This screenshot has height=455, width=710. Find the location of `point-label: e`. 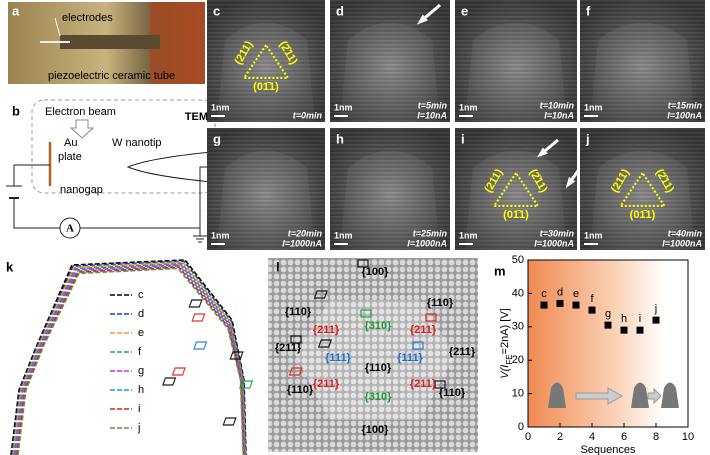

point-label: e is located at coordinates (576, 294).